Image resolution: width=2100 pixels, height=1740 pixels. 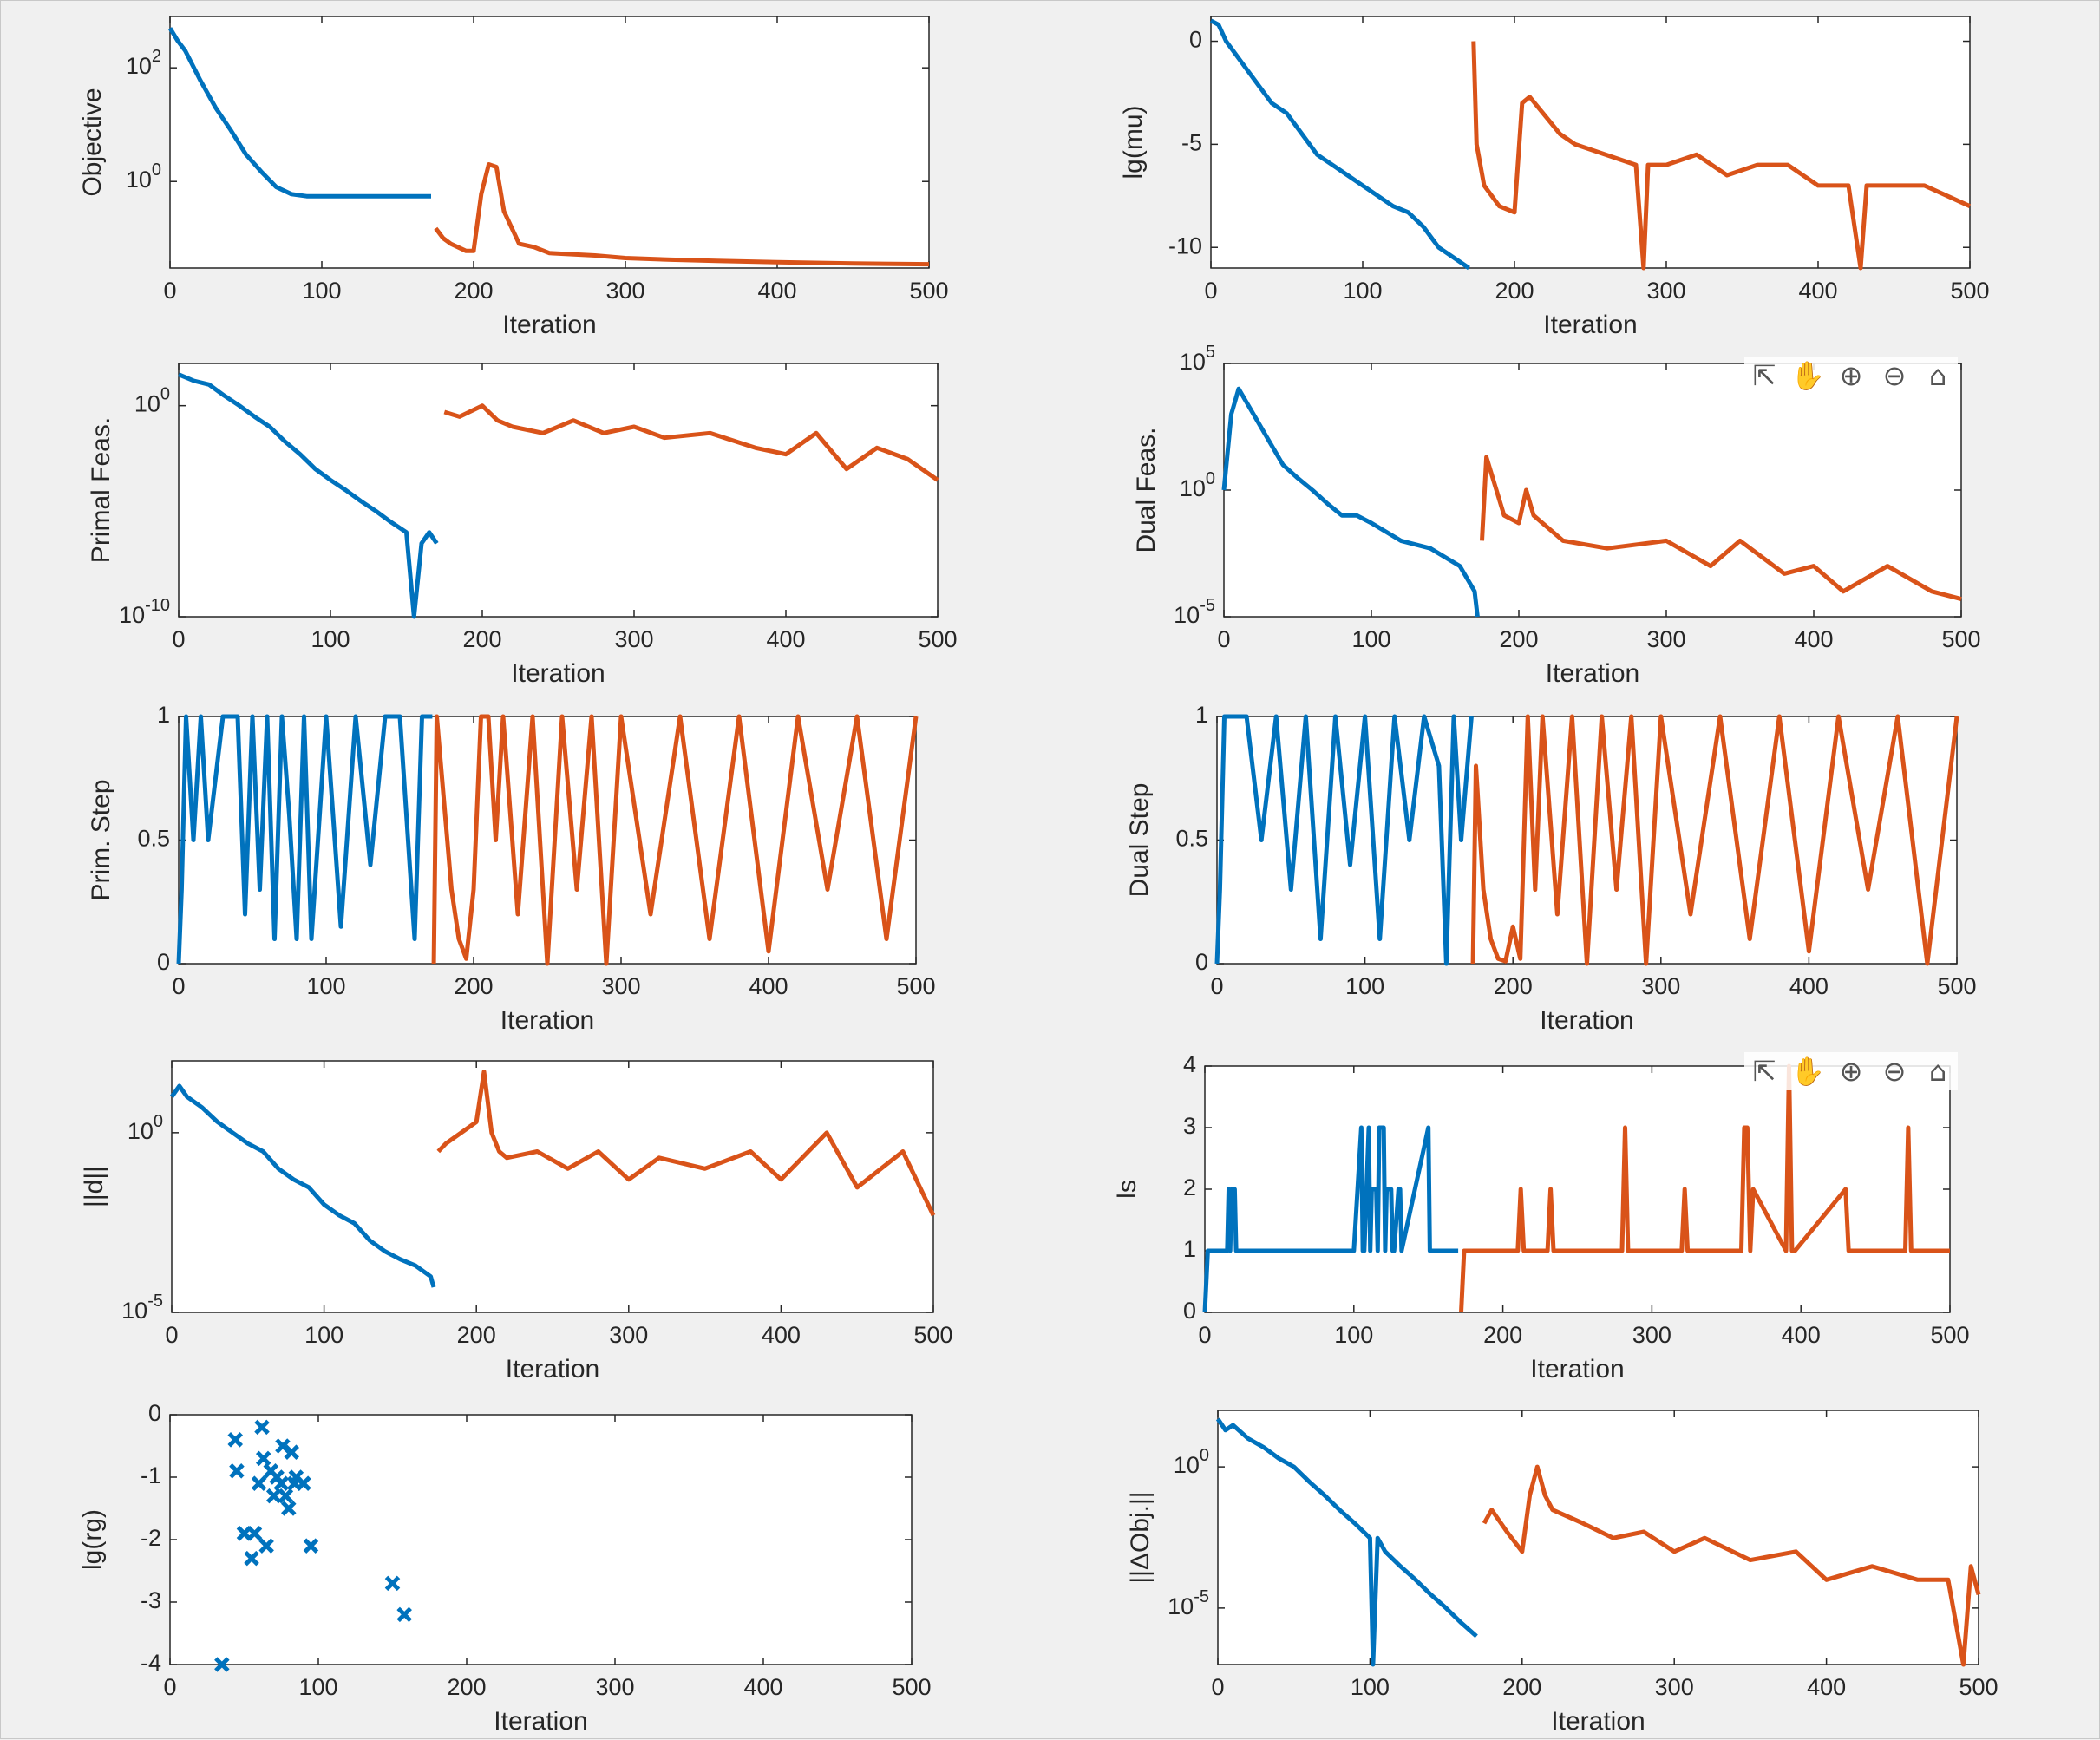 What do you see at coordinates (549, 325) in the screenshot?
I see `x-axis-label-objective: Iteration` at bounding box center [549, 325].